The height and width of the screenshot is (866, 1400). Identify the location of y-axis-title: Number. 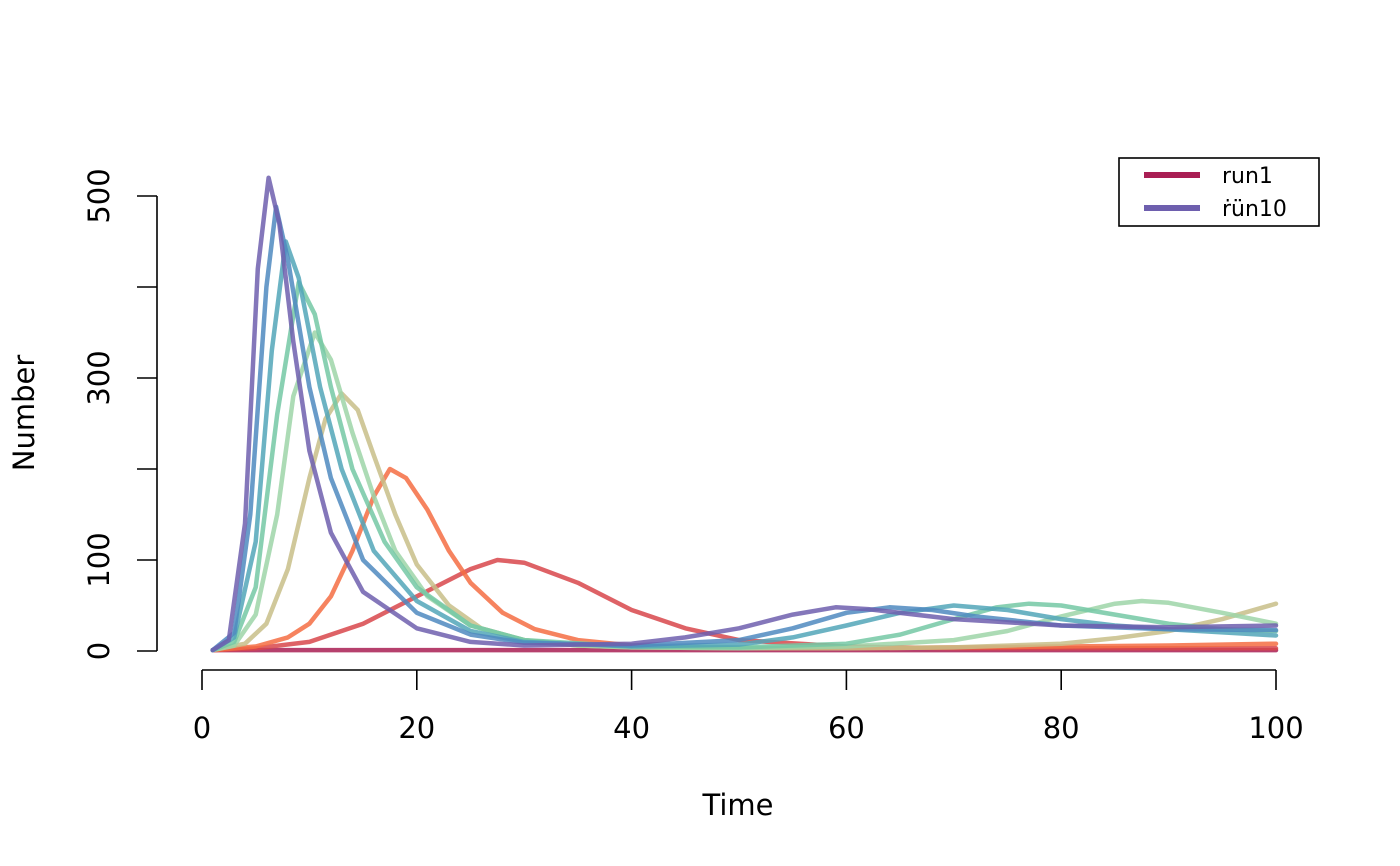
(24, 413).